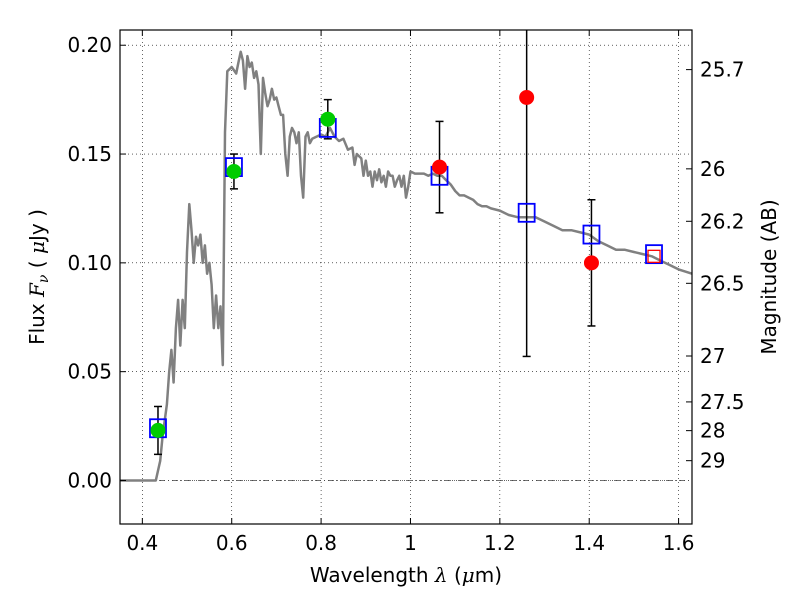 The width and height of the screenshot is (800, 600). I want to click on y2-tick-label: 28, so click(712, 431).